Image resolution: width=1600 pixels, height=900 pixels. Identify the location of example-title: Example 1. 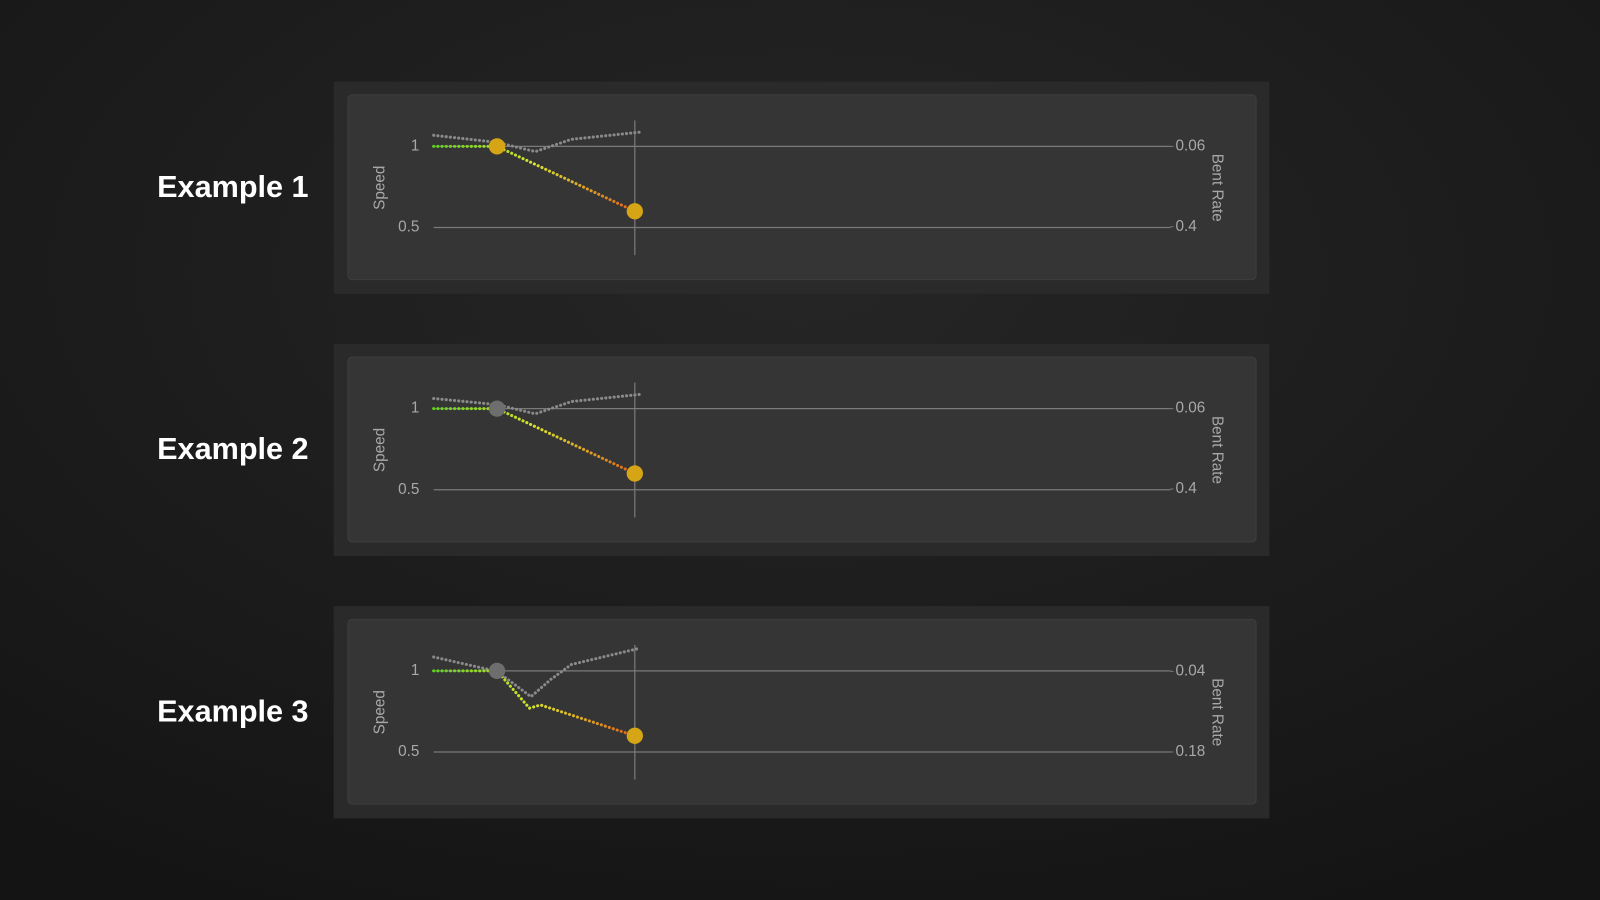
(232, 187).